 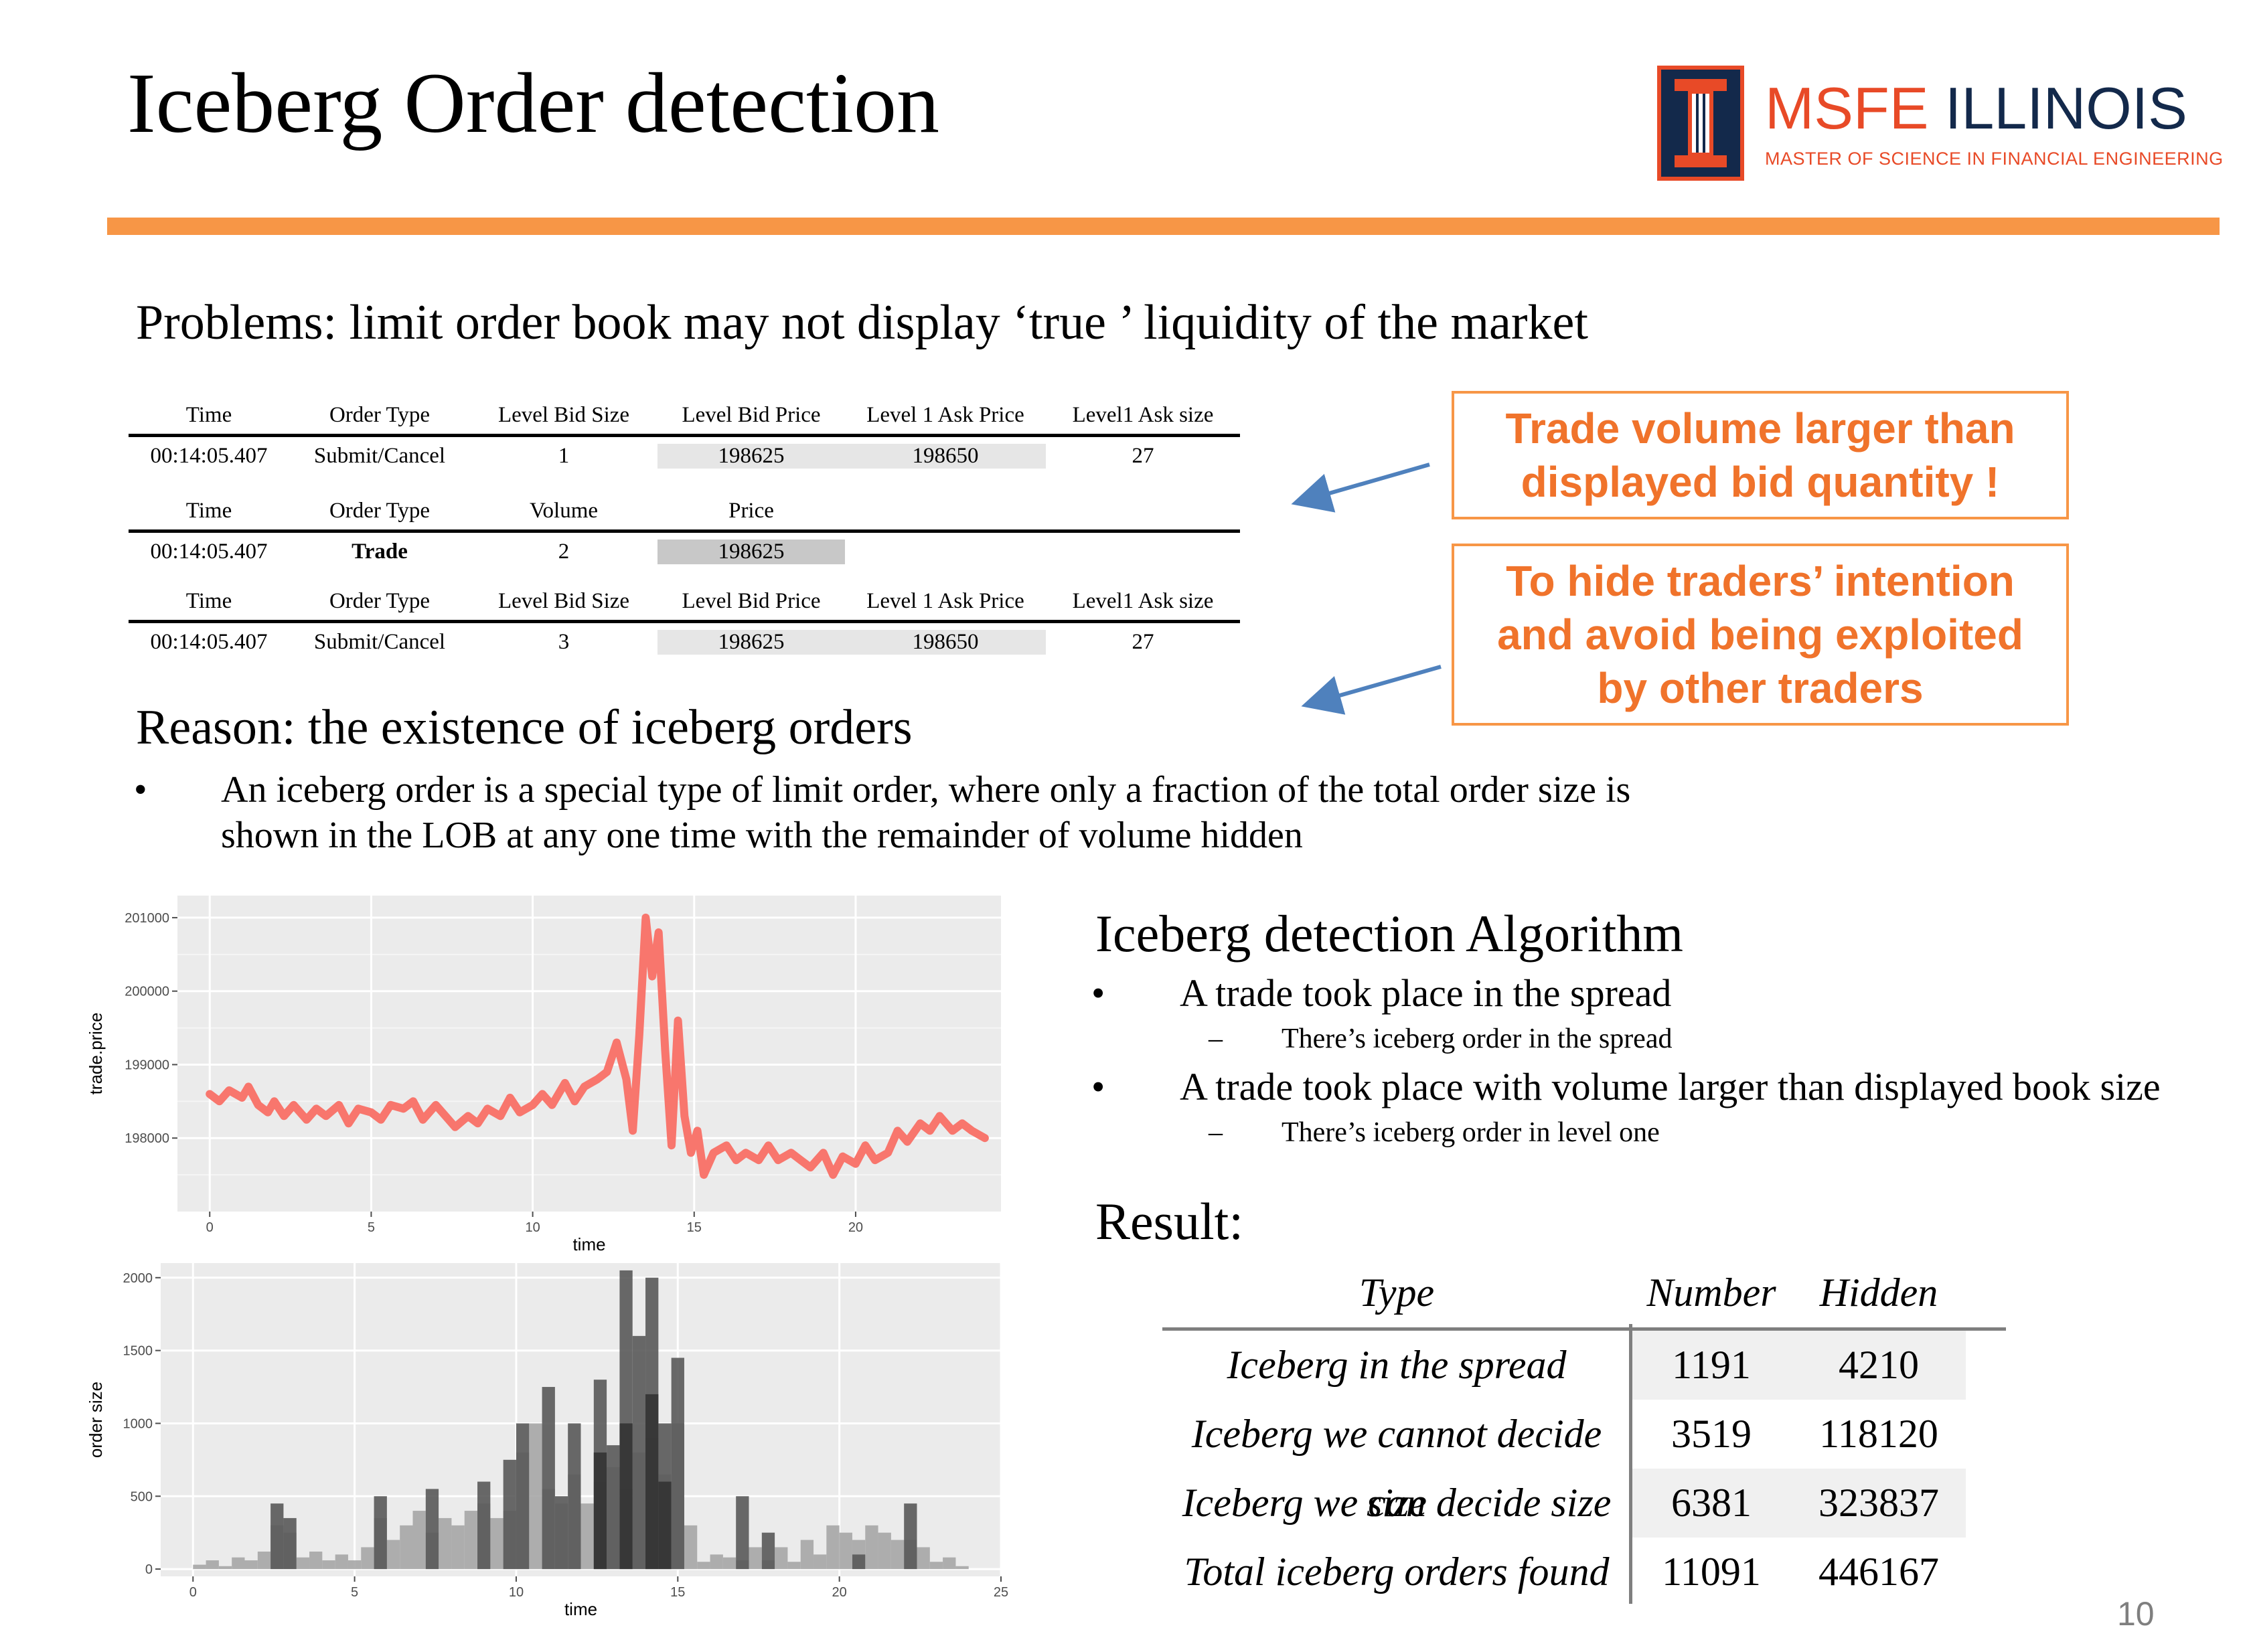 What do you see at coordinates (1397, 1292) in the screenshot?
I see `header-cell: Type` at bounding box center [1397, 1292].